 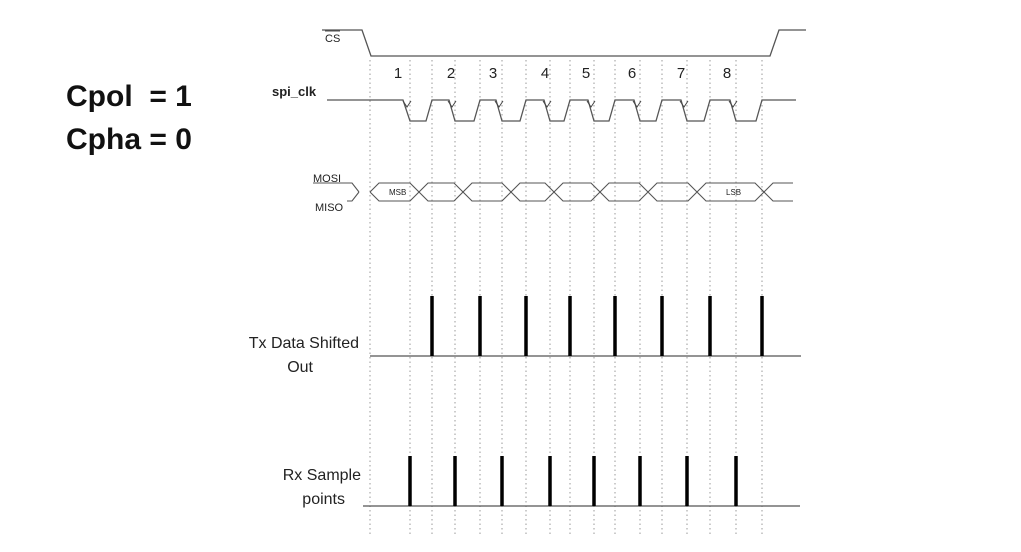 I want to click on clock-number: 4, so click(x=545, y=73).